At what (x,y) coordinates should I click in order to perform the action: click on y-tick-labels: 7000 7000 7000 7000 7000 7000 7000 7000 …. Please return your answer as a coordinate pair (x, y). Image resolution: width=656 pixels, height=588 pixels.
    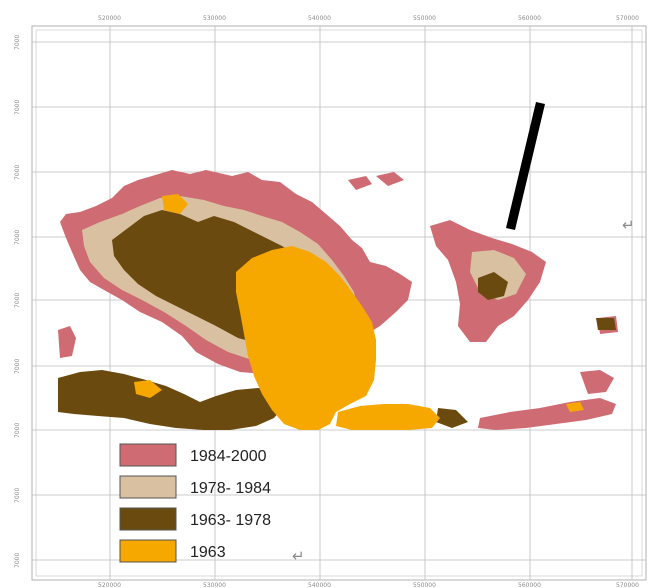
    Looking at the image, I should click on (17, 301).